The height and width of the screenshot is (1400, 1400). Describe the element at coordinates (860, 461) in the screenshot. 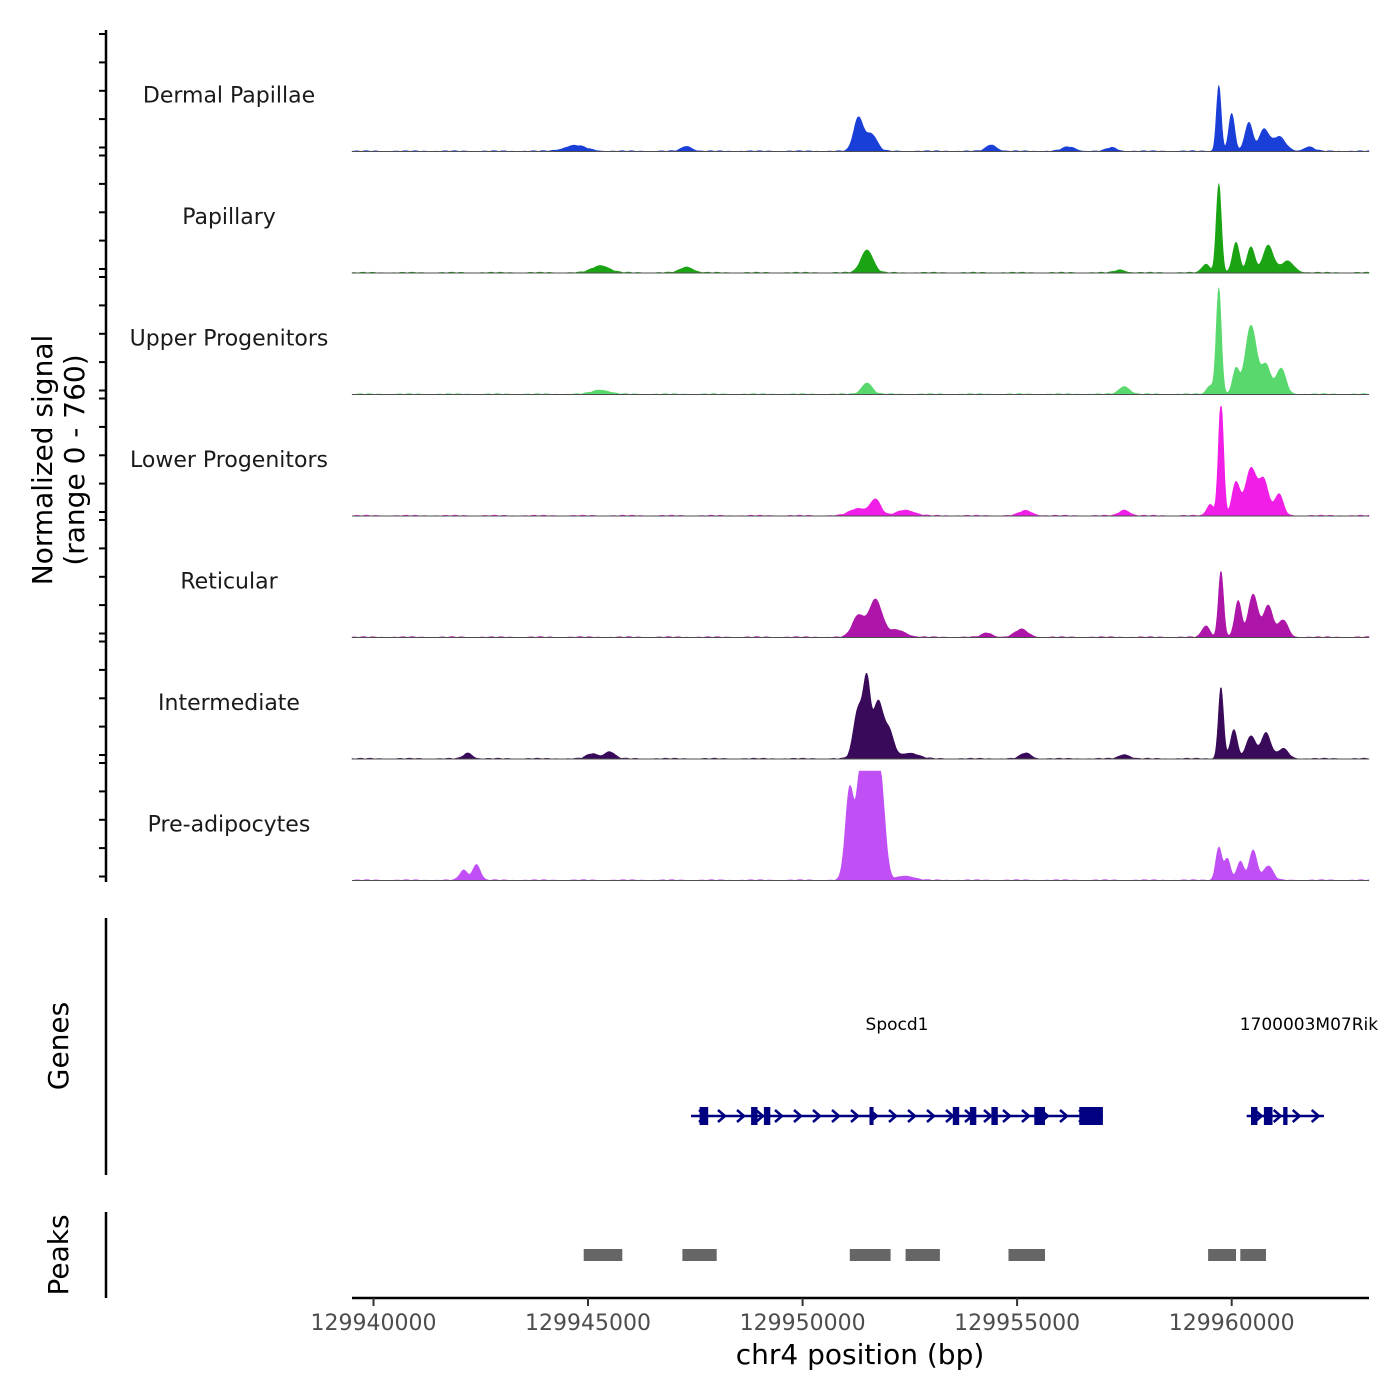

I see `coverage-area-lower-progenitors` at that location.